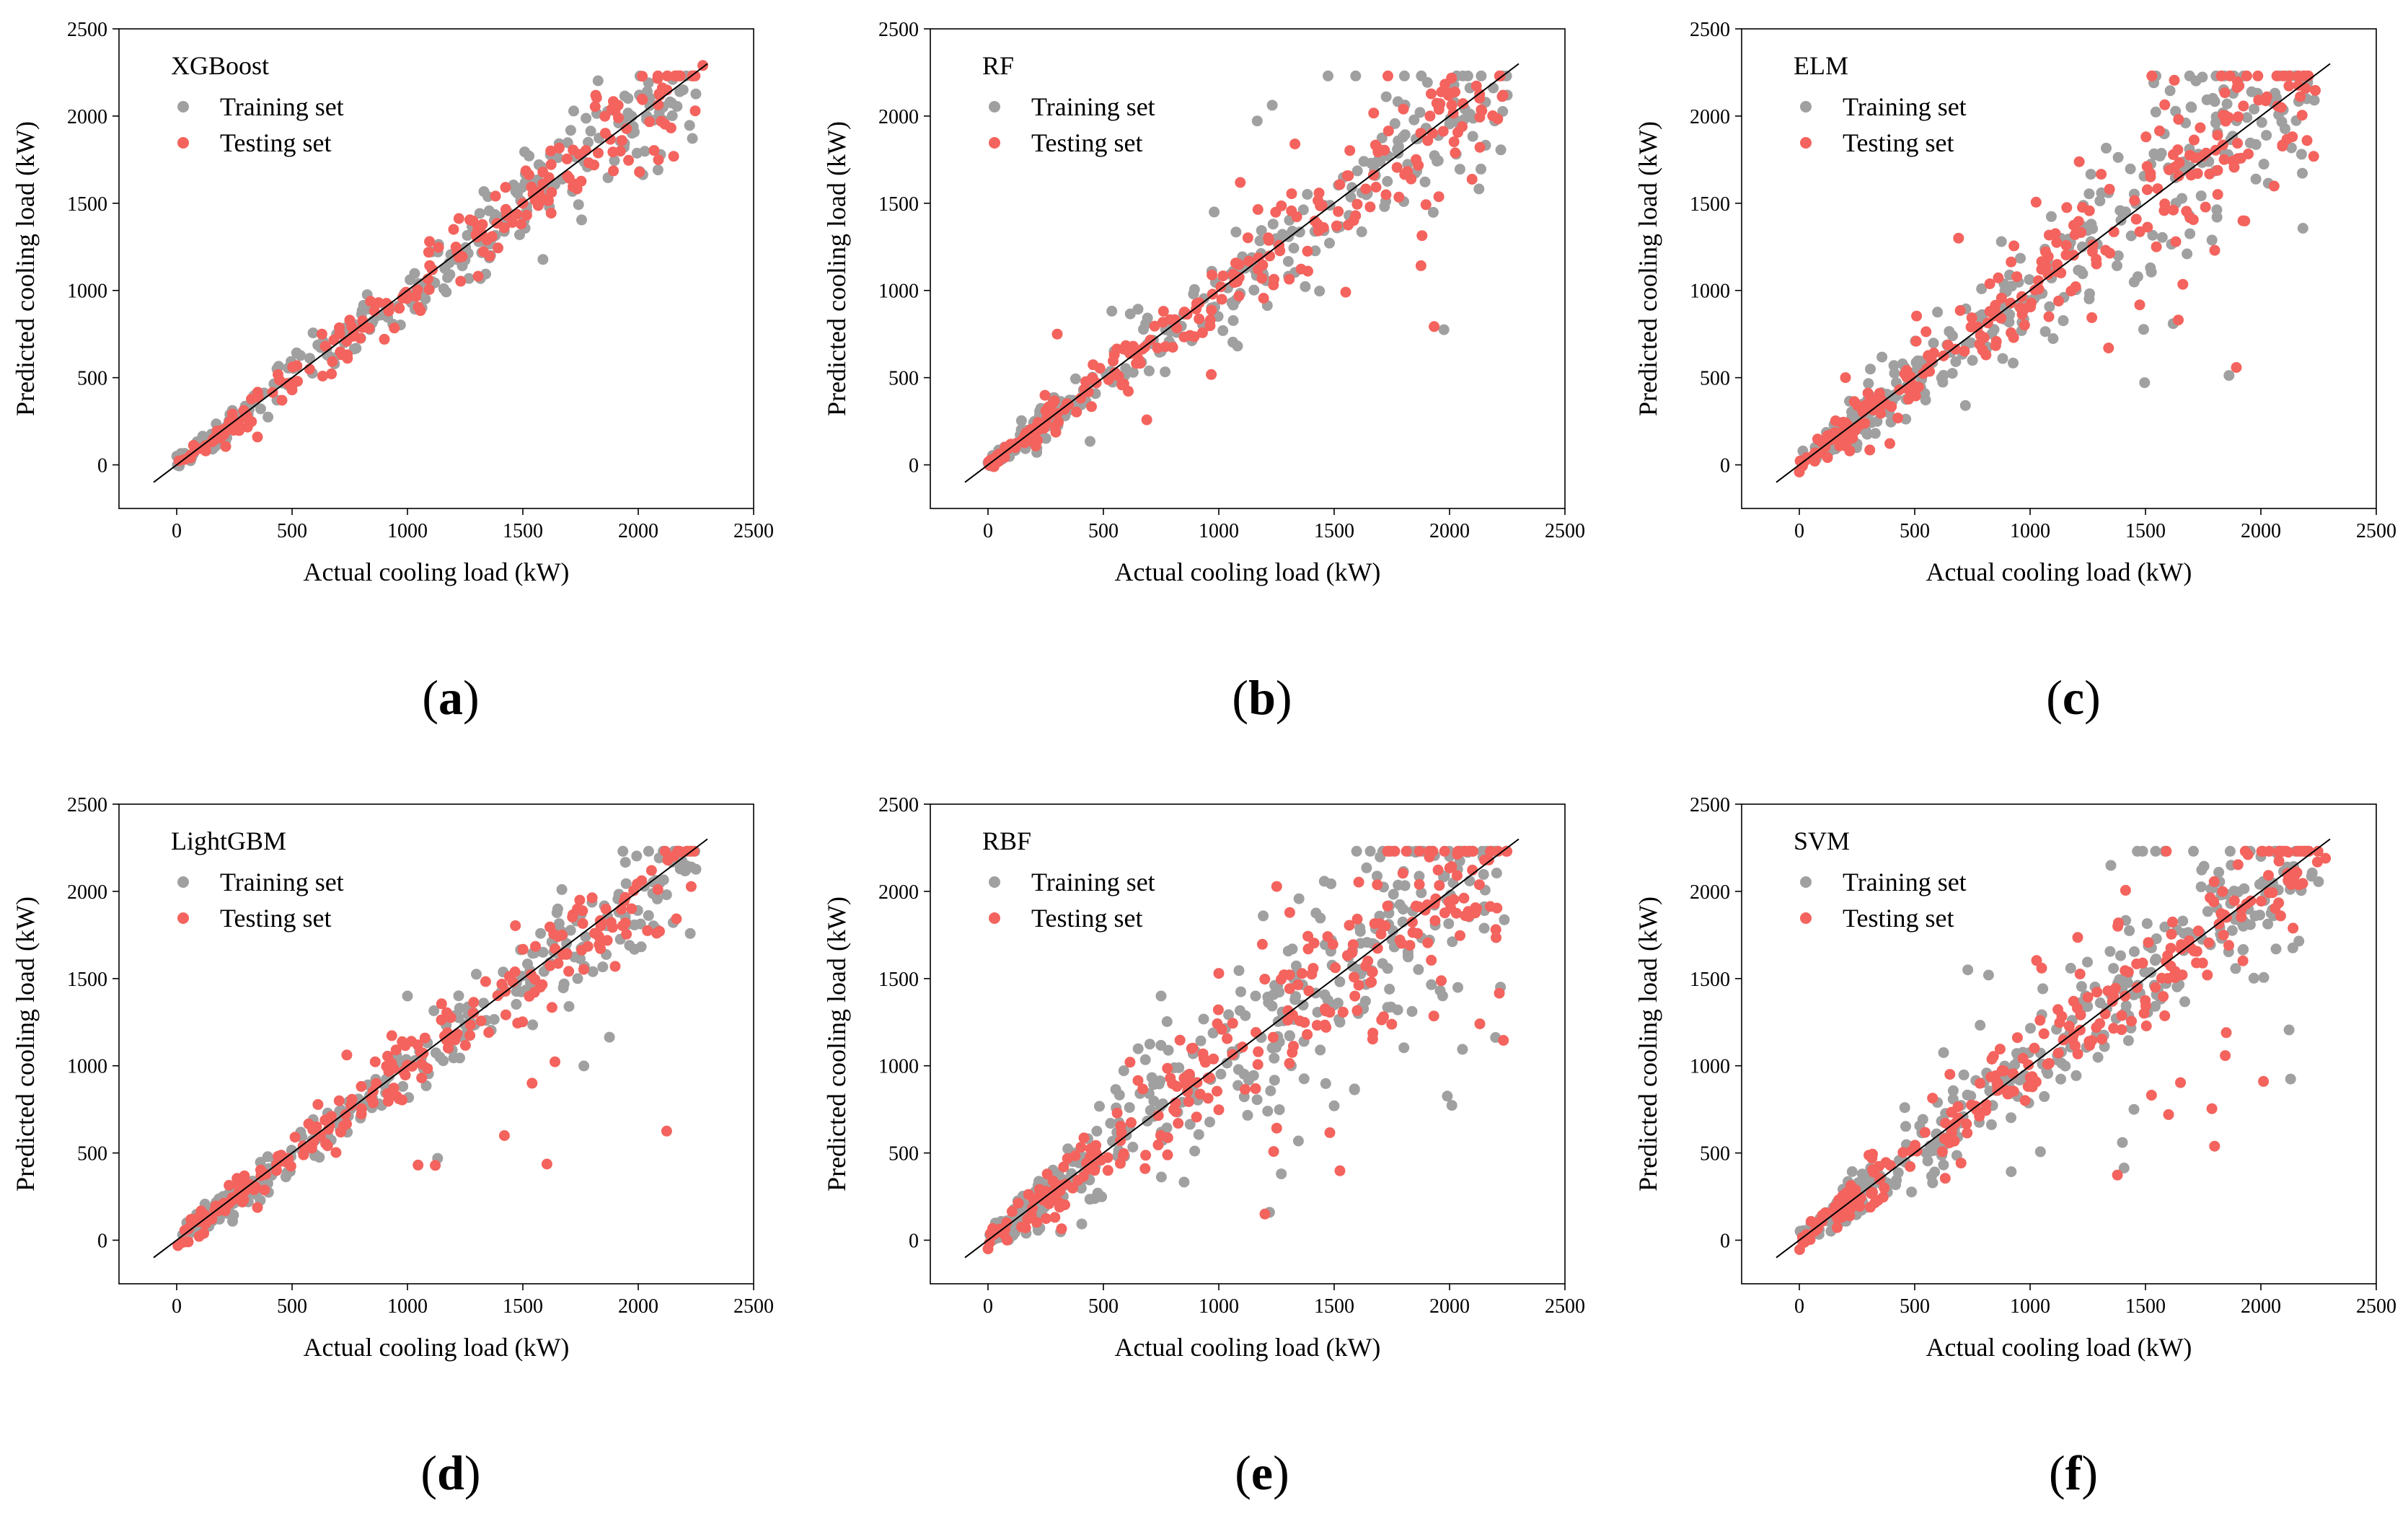  I want to click on y-tick-label: 0, so click(914, 1241).